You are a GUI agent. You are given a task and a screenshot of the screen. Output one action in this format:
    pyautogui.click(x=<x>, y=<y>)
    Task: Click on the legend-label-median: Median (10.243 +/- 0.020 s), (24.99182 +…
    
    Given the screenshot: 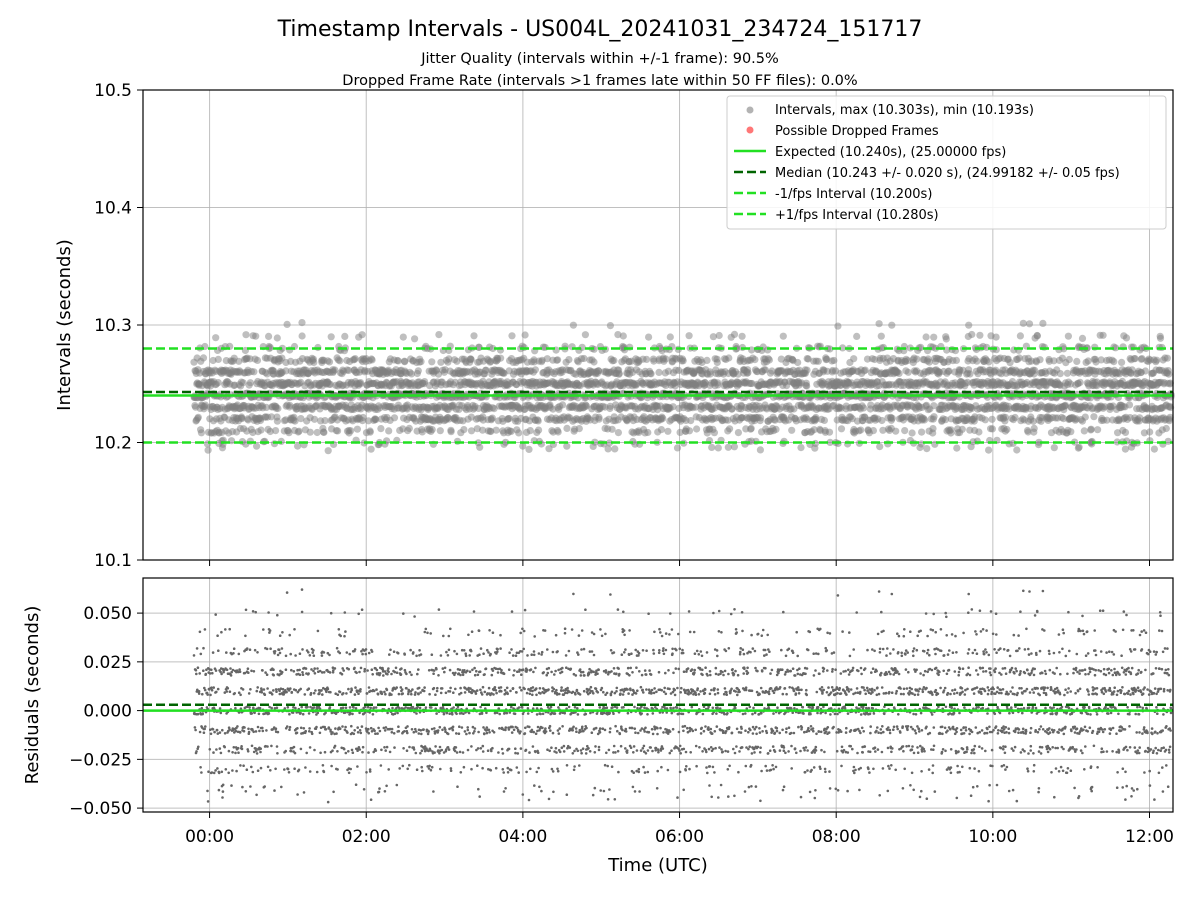 What is the action you would take?
    pyautogui.click(x=947, y=173)
    